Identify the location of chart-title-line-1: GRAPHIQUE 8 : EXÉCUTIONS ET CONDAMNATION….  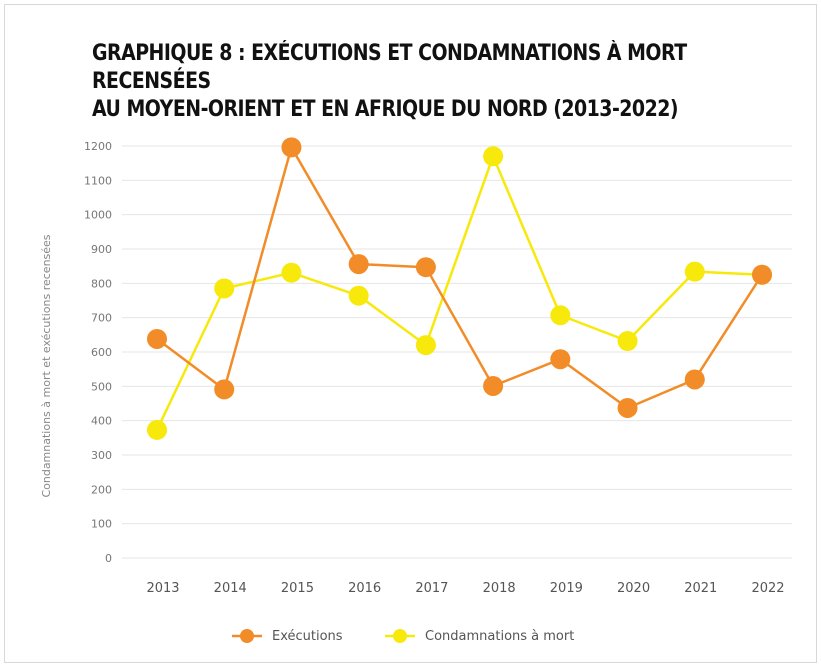
(389, 67).